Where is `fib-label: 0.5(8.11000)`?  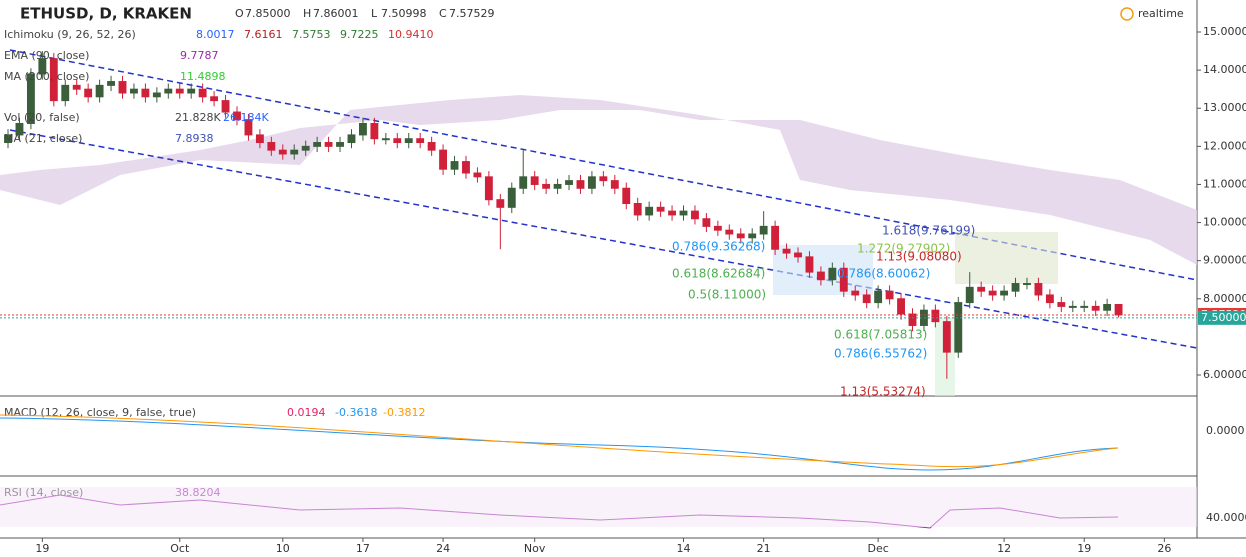
fib-label: 0.5(8.11000) is located at coordinates (727, 295).